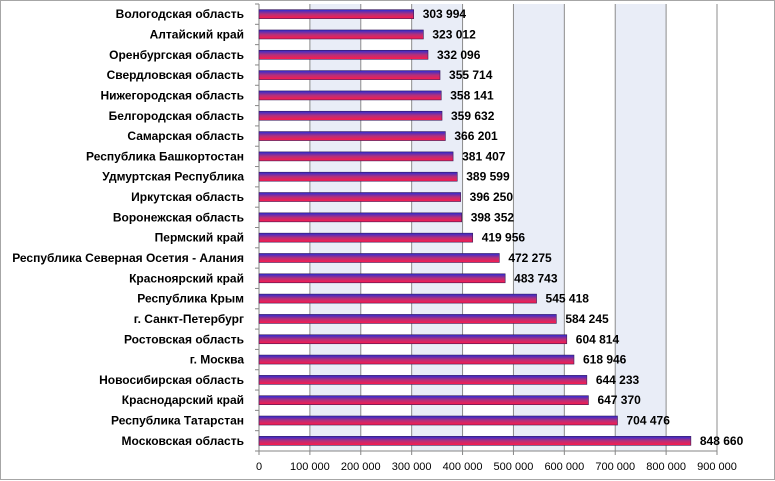  What do you see at coordinates (598, 339) in the screenshot?
I see `value-label: 604 814` at bounding box center [598, 339].